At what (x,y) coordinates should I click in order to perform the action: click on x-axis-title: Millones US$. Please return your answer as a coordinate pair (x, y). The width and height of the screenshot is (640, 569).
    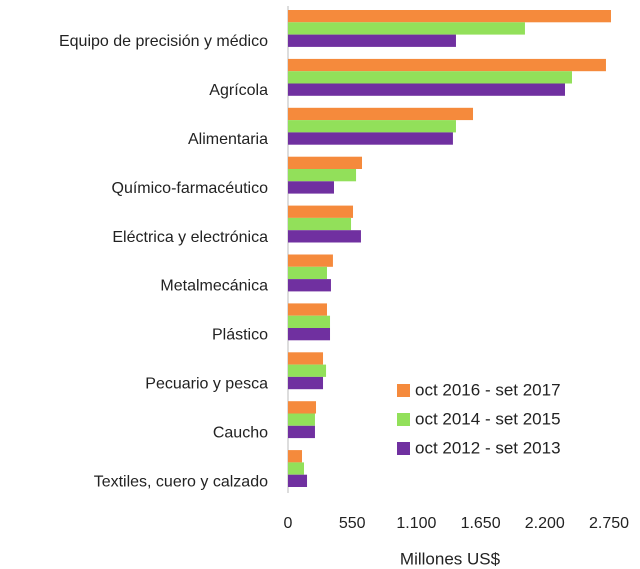
    Looking at the image, I should click on (450, 558).